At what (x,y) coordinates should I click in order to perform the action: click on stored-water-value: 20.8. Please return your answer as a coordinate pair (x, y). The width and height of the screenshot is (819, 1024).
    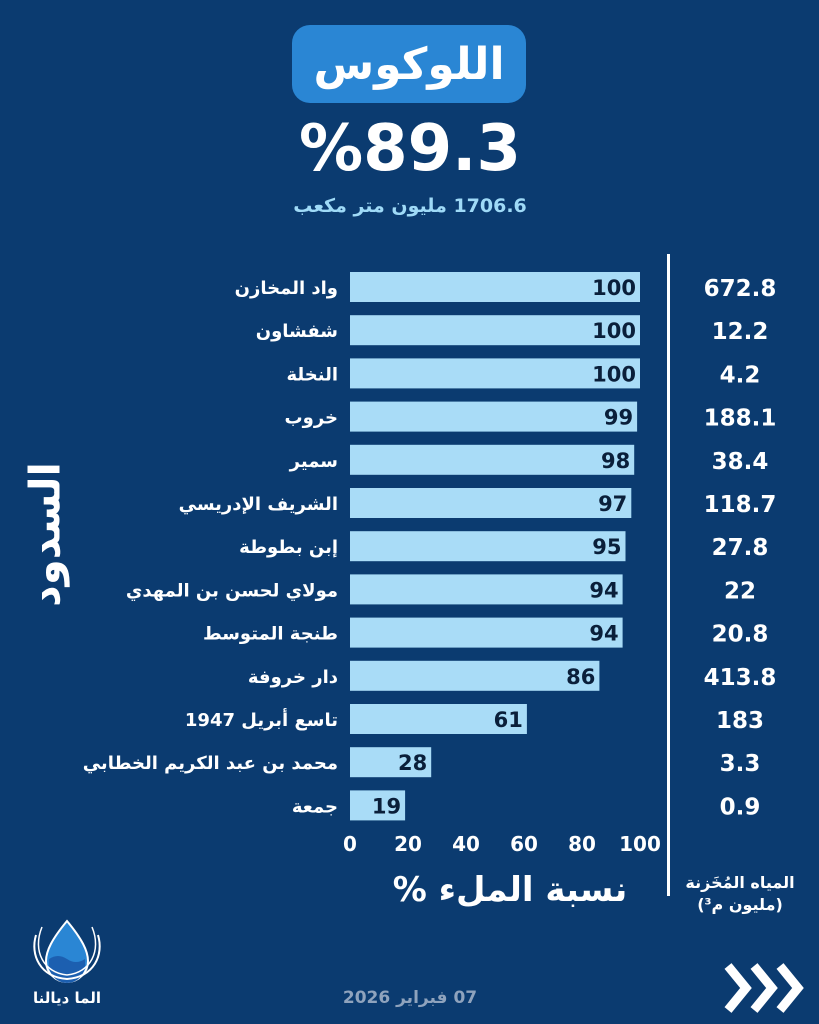
    Looking at the image, I should click on (740, 635).